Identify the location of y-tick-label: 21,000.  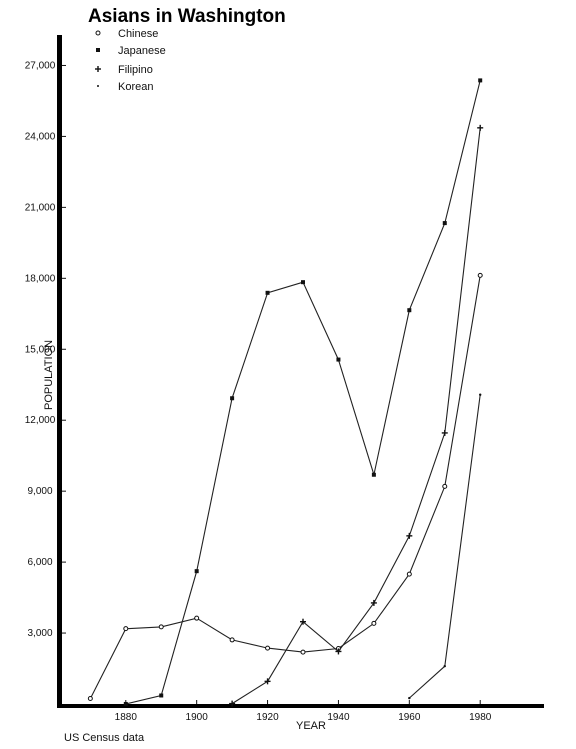
(40, 207).